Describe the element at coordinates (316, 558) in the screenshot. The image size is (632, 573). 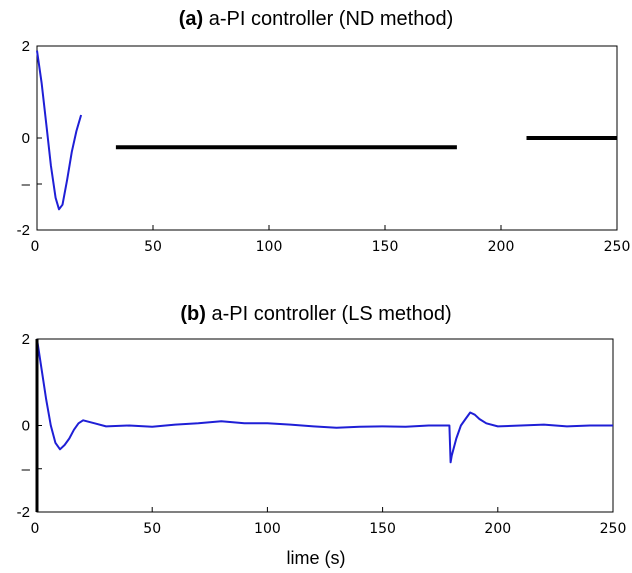
I see `chart-b-xlabel: lime (s)` at that location.